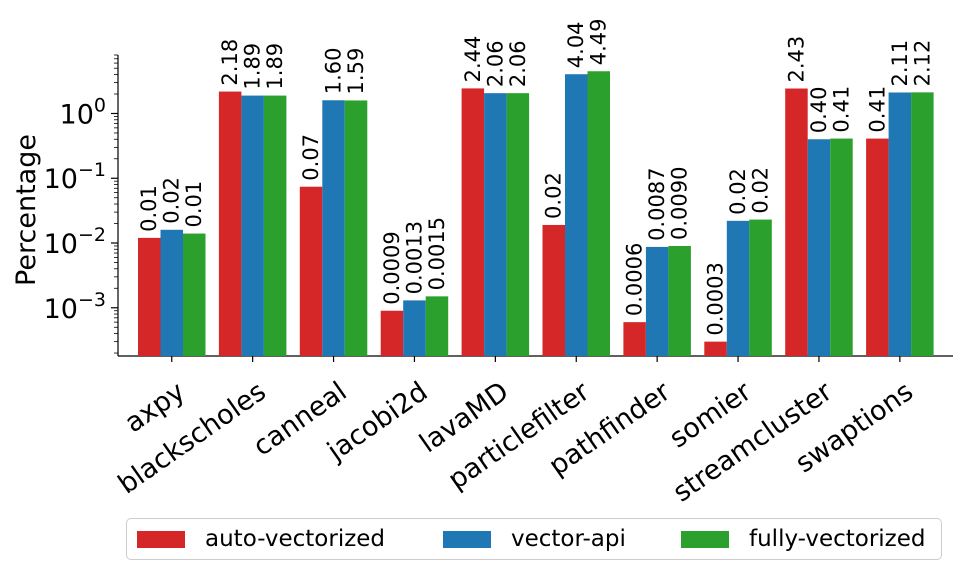 The image size is (962, 573). Describe the element at coordinates (900, 224) in the screenshot. I see `bar-swaptions-vector-api` at that location.